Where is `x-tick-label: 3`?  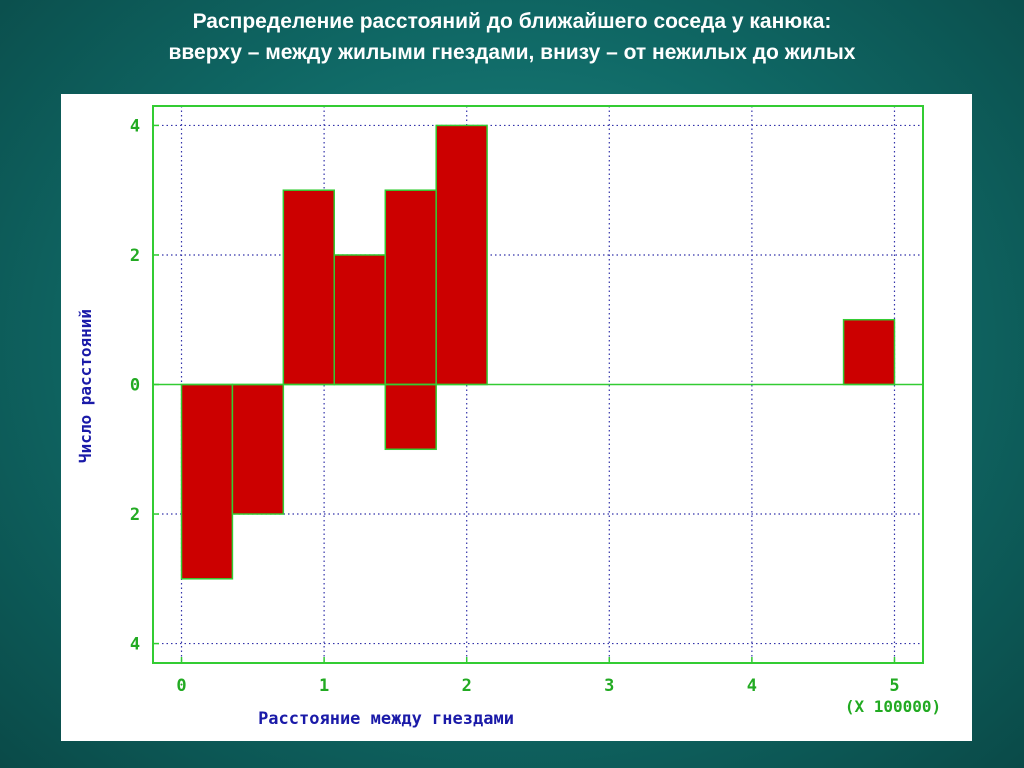 x-tick-label: 3 is located at coordinates (609, 686).